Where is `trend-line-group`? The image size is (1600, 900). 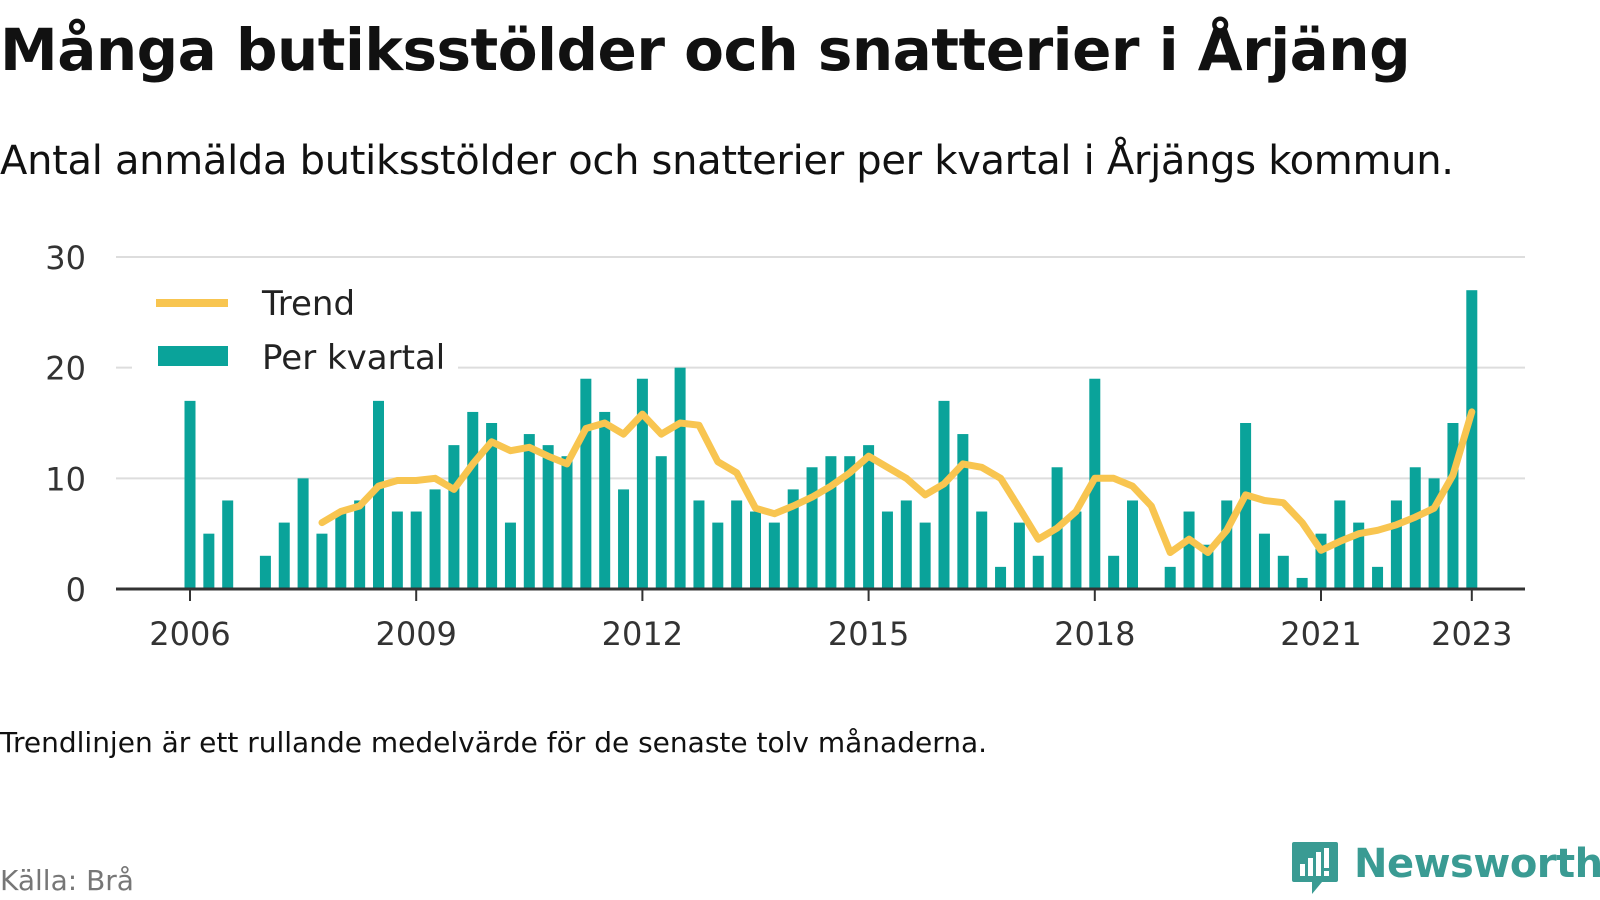 trend-line-group is located at coordinates (897, 482).